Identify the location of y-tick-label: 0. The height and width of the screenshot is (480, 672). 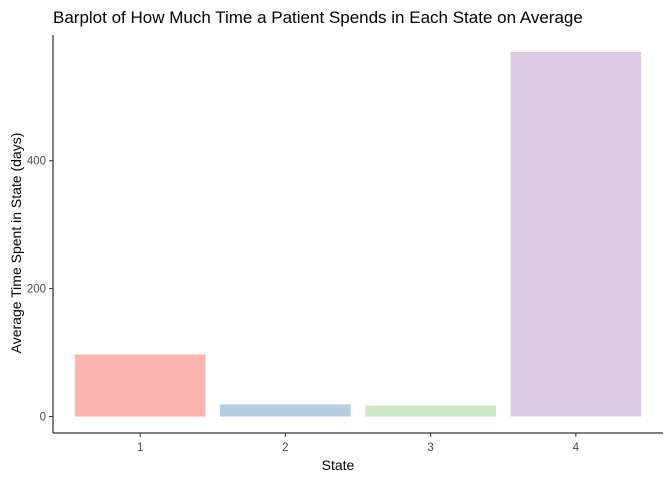
(43, 418).